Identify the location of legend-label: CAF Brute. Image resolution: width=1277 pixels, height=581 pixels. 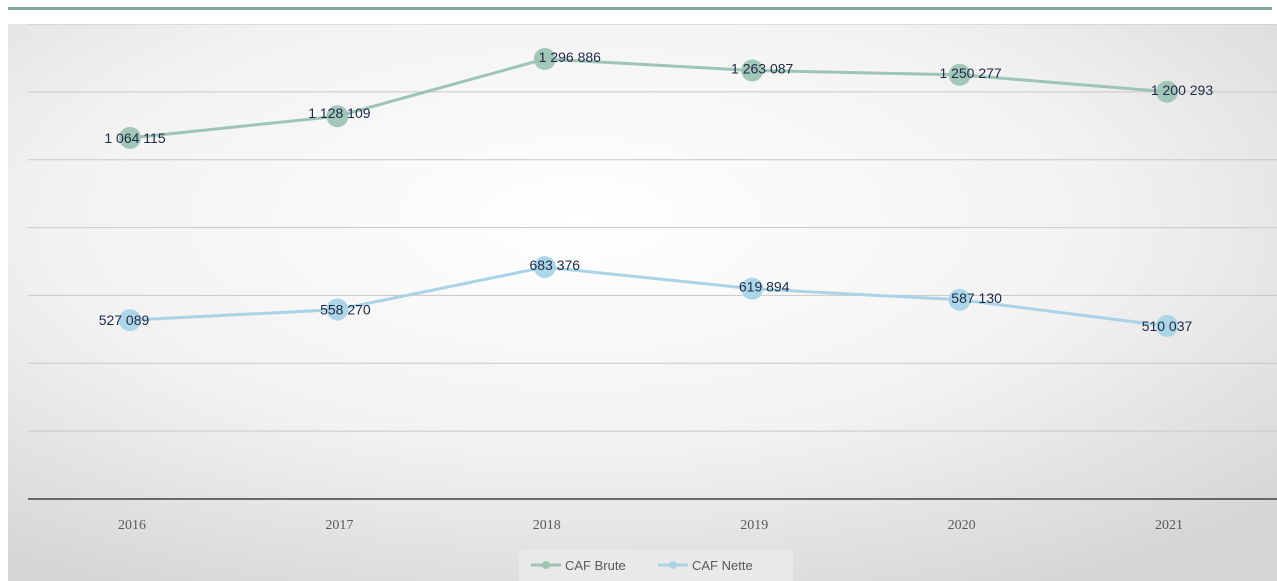
(595, 565).